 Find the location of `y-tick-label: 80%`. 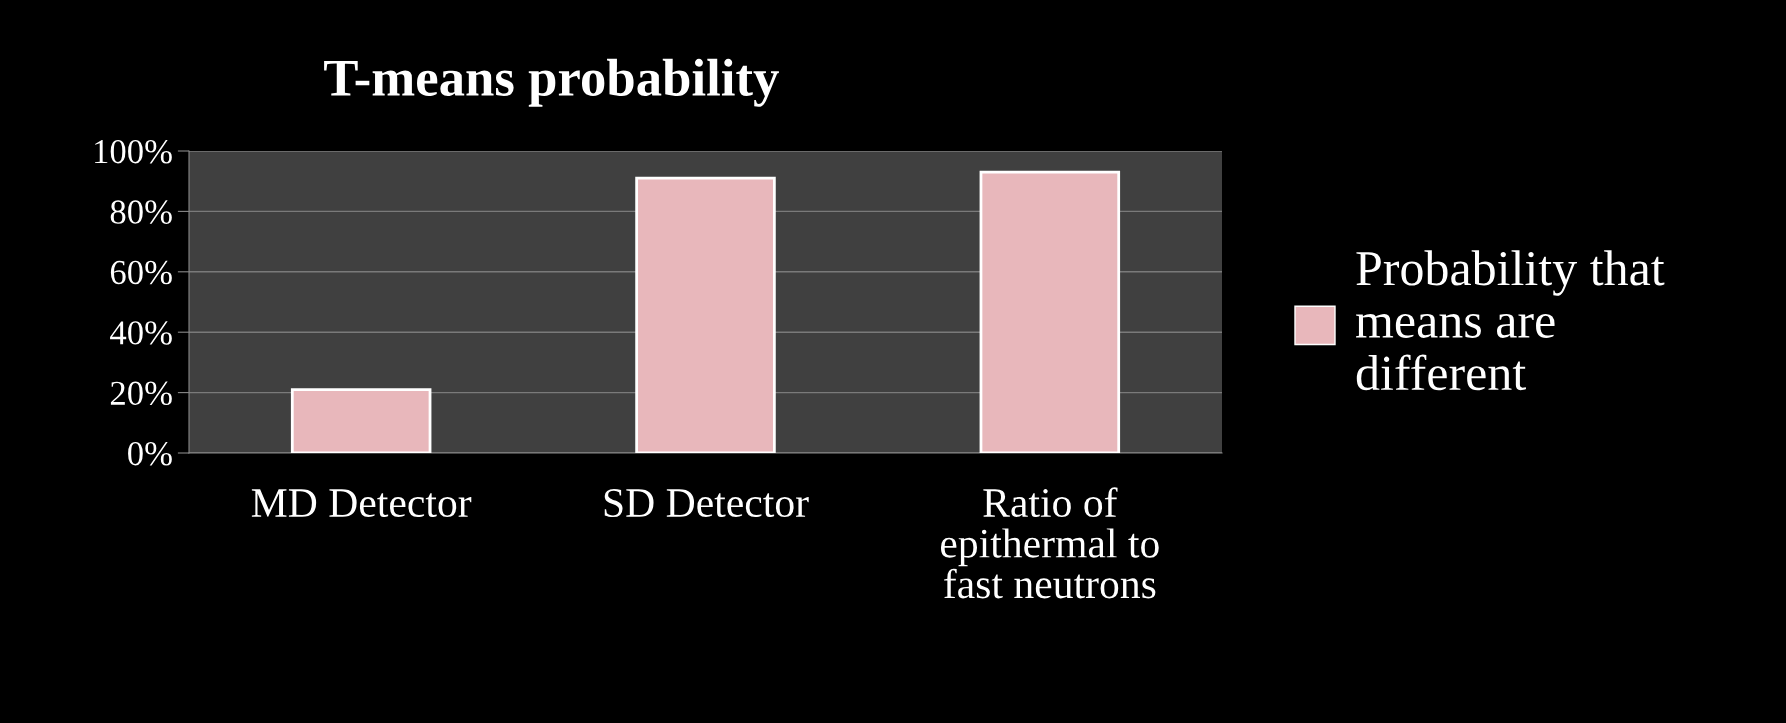

y-tick-label: 80% is located at coordinates (141, 212).